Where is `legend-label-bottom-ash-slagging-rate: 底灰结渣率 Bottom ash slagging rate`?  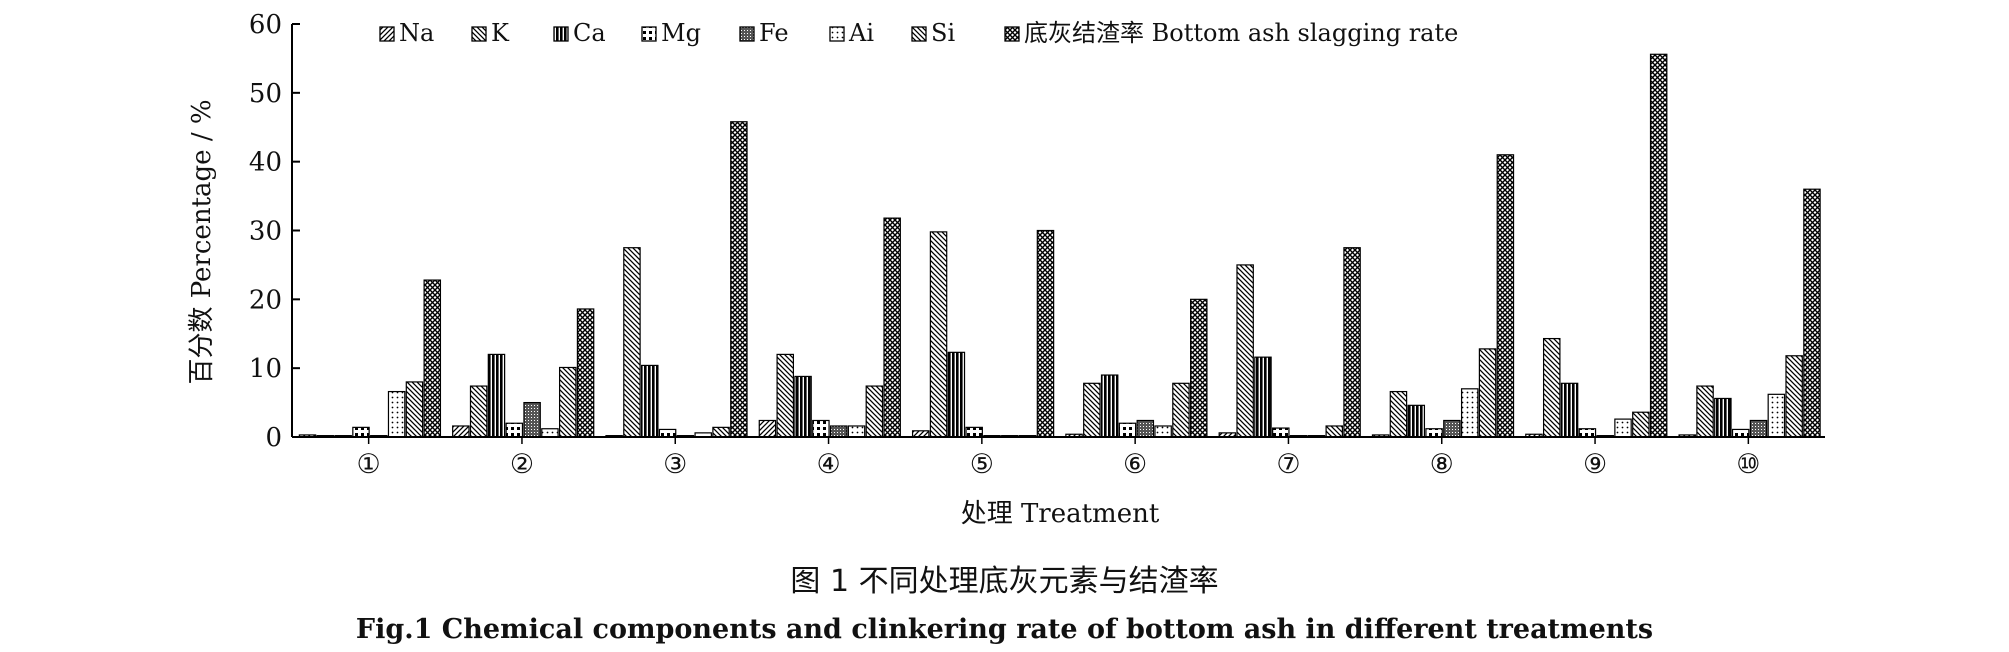 legend-label-bottom-ash-slagging-rate: 底灰结渣率 Bottom ash slagging rate is located at coordinates (1241, 33).